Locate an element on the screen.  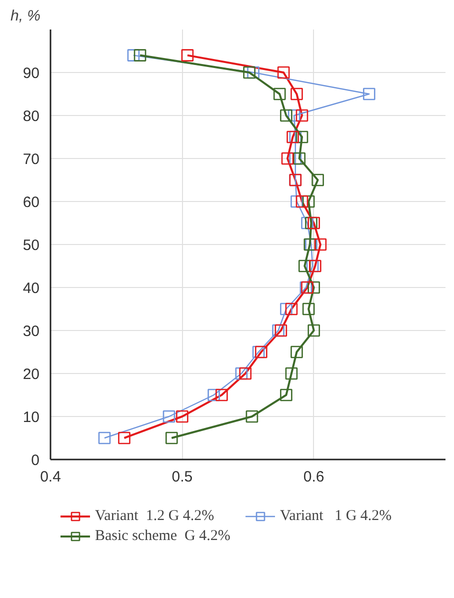
legend-label: Basic scheme G 4.2% is located at coordinates (163, 536).